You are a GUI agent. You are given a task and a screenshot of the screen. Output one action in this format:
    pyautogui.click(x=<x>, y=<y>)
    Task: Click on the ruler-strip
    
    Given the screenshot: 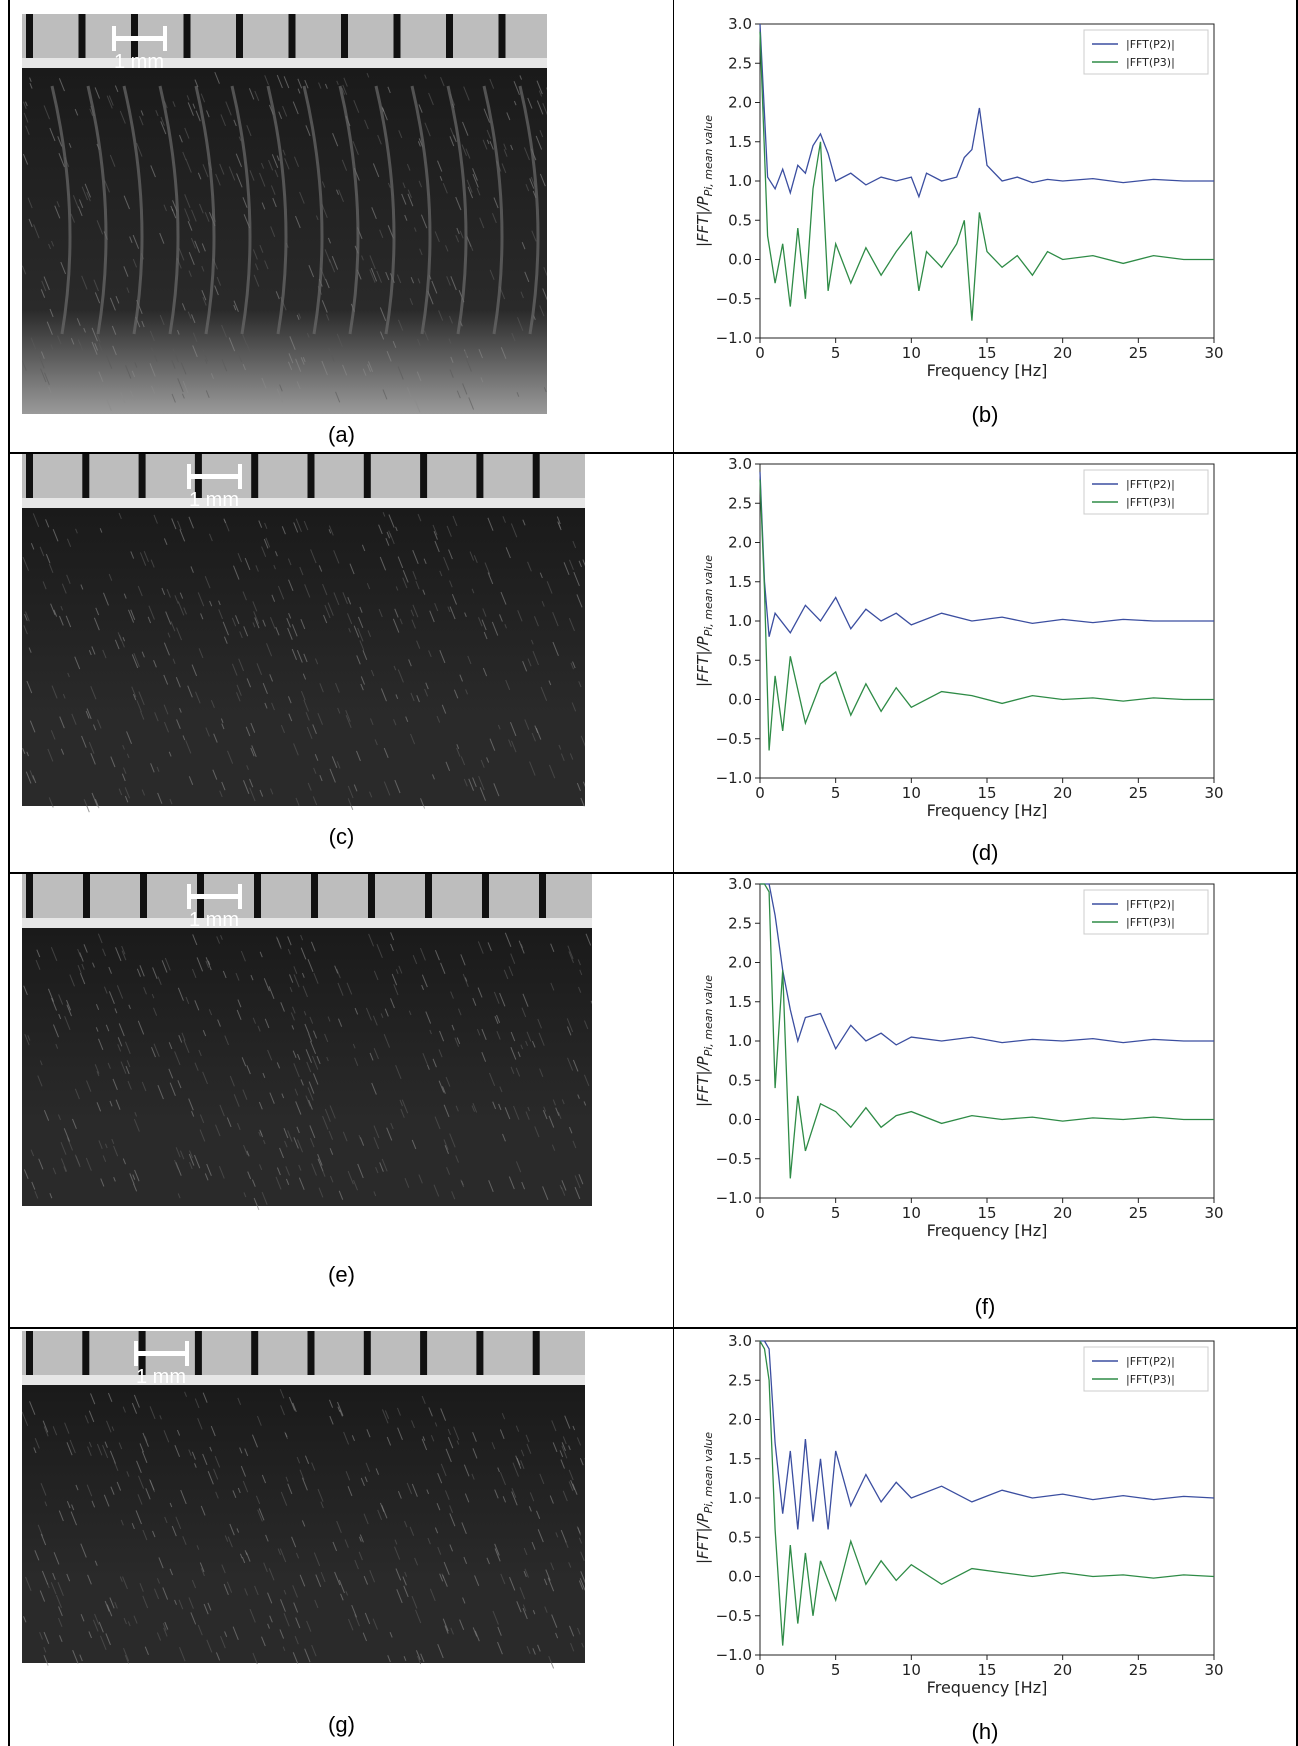 What is the action you would take?
    pyautogui.click(x=303, y=480)
    